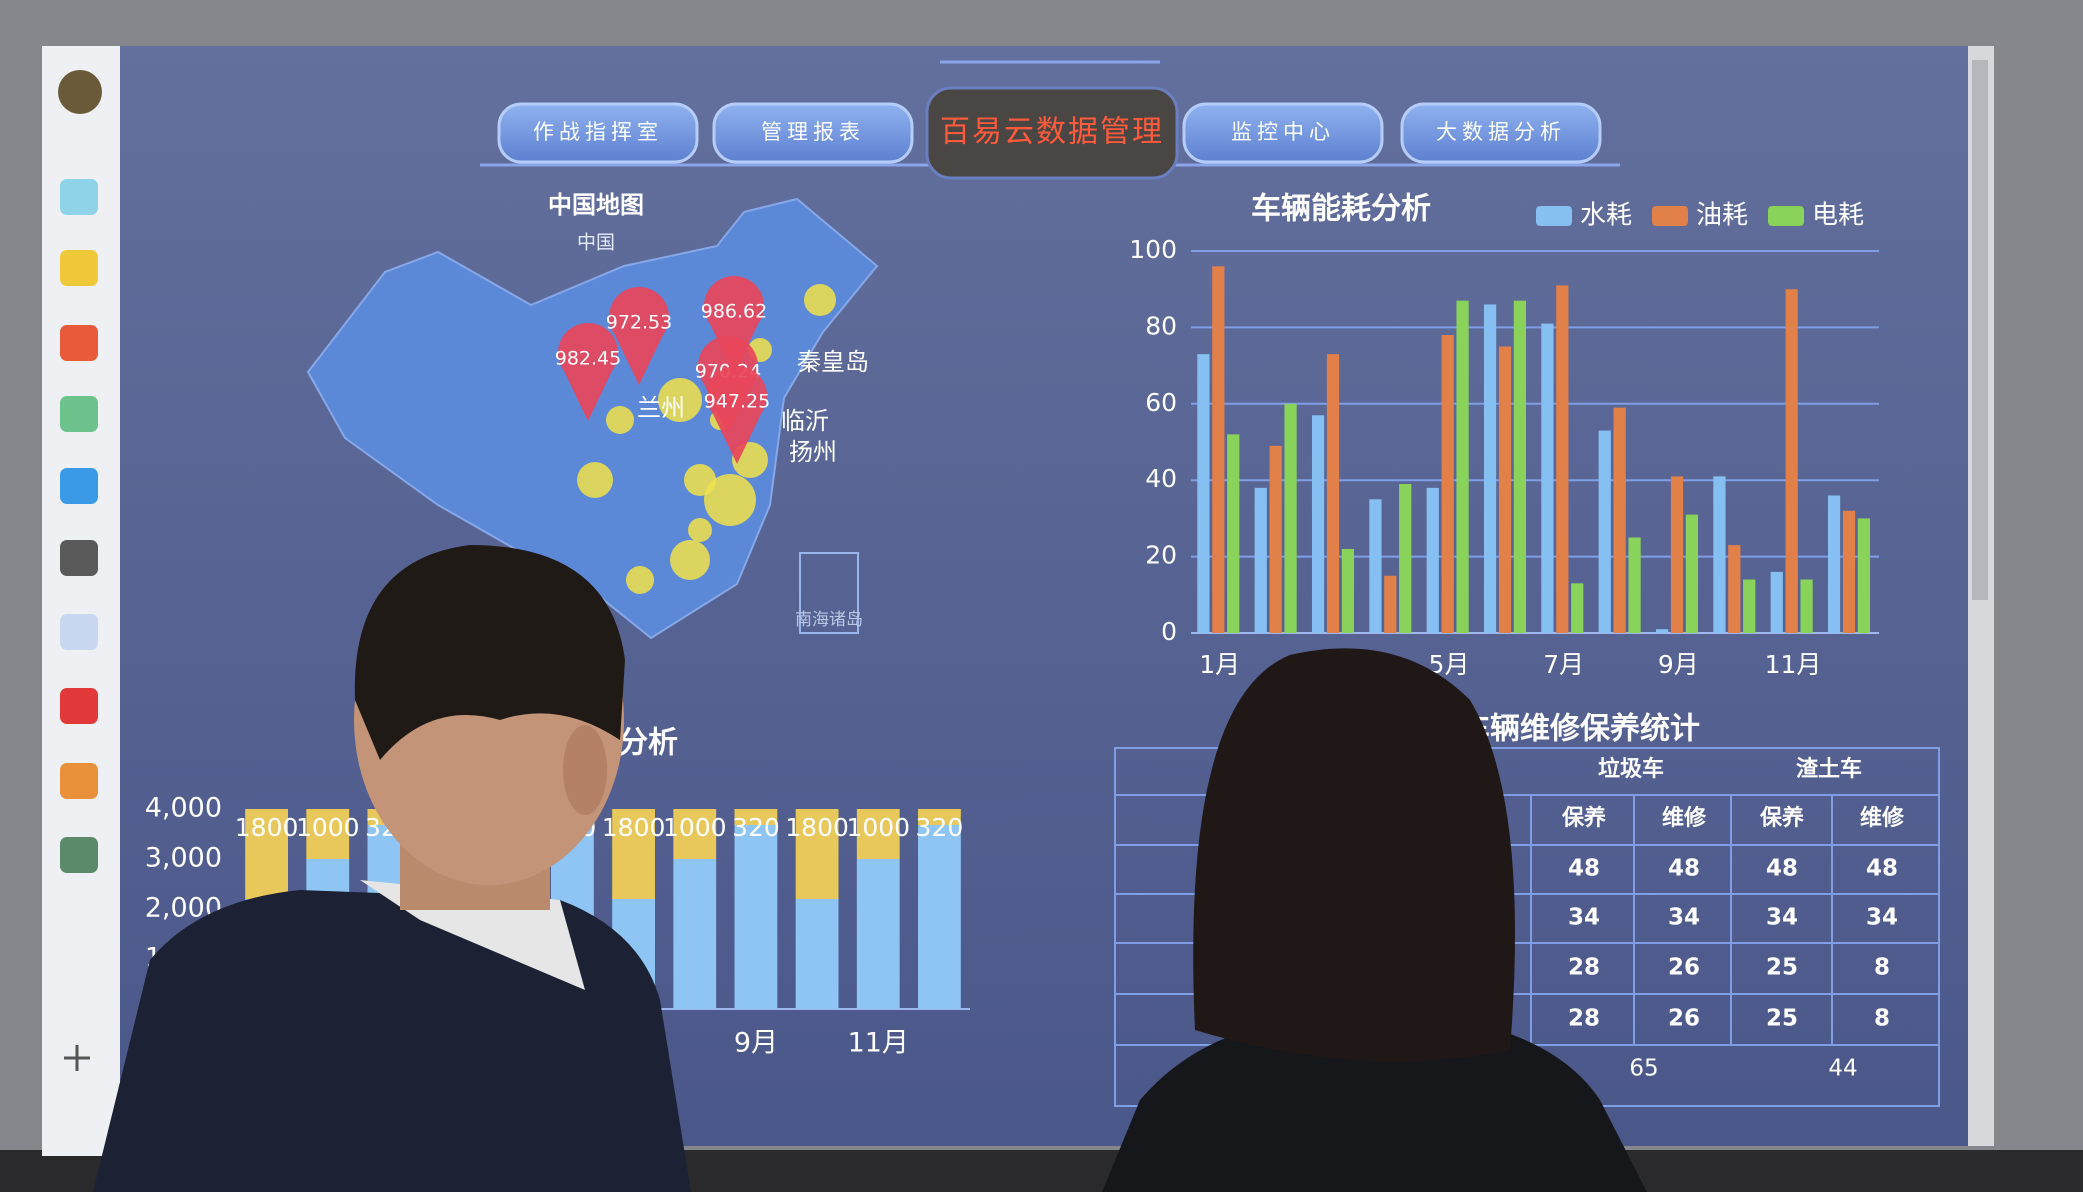 The image size is (2083, 1192). I want to click on nav-tab-label: 百易云数据管理, so click(1052, 132).